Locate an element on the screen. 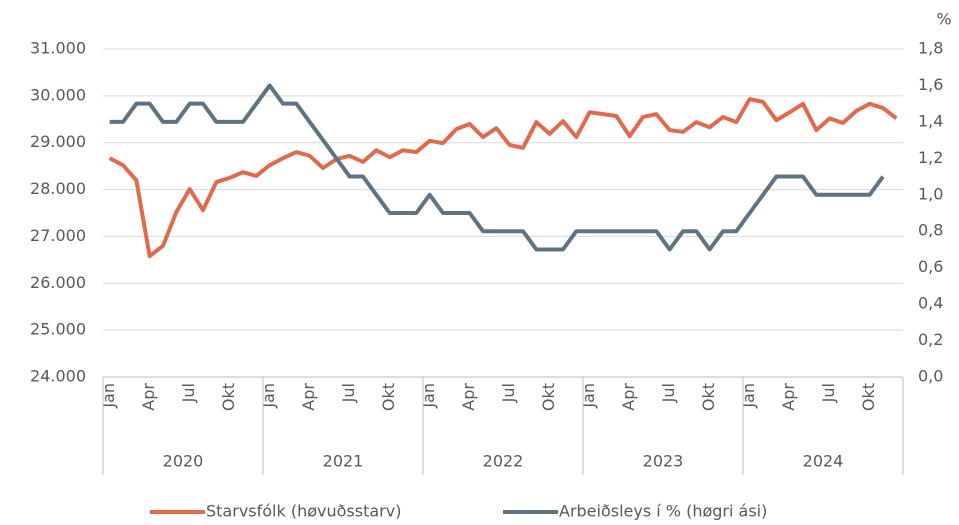  y-tick-label: 26.000 is located at coordinates (58, 282).